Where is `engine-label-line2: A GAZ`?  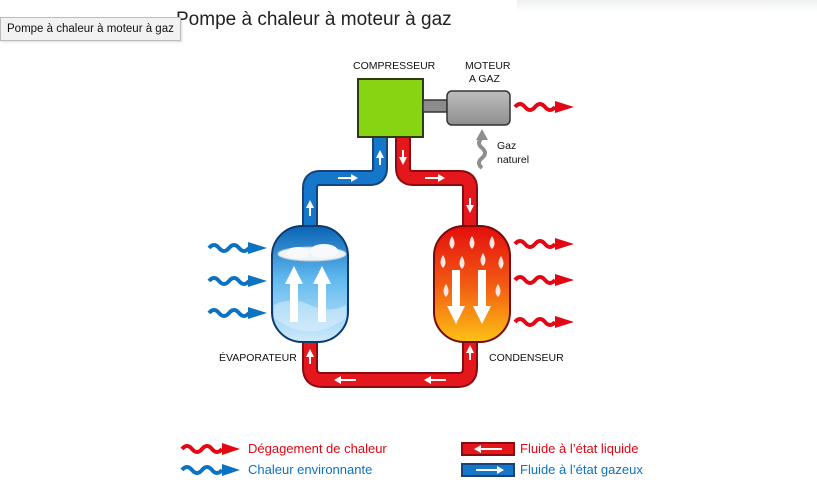
engine-label-line2: A GAZ is located at coordinates (485, 79).